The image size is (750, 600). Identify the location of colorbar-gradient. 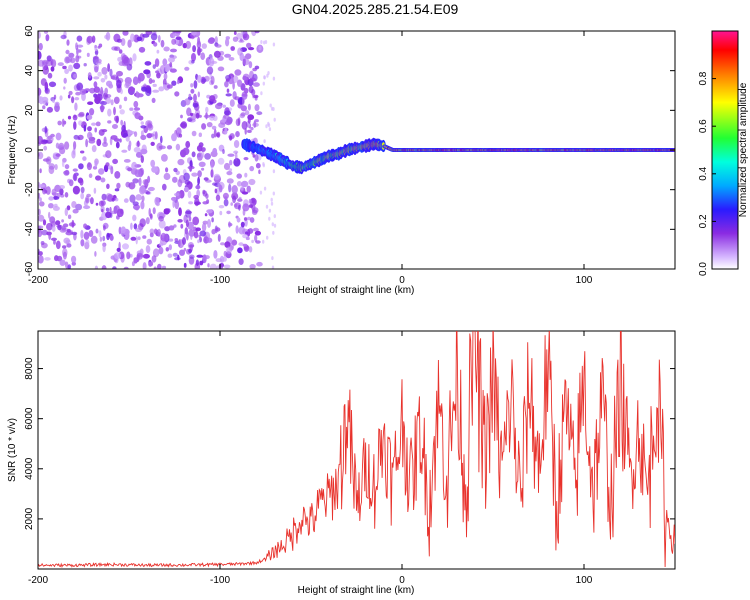
(725, 150).